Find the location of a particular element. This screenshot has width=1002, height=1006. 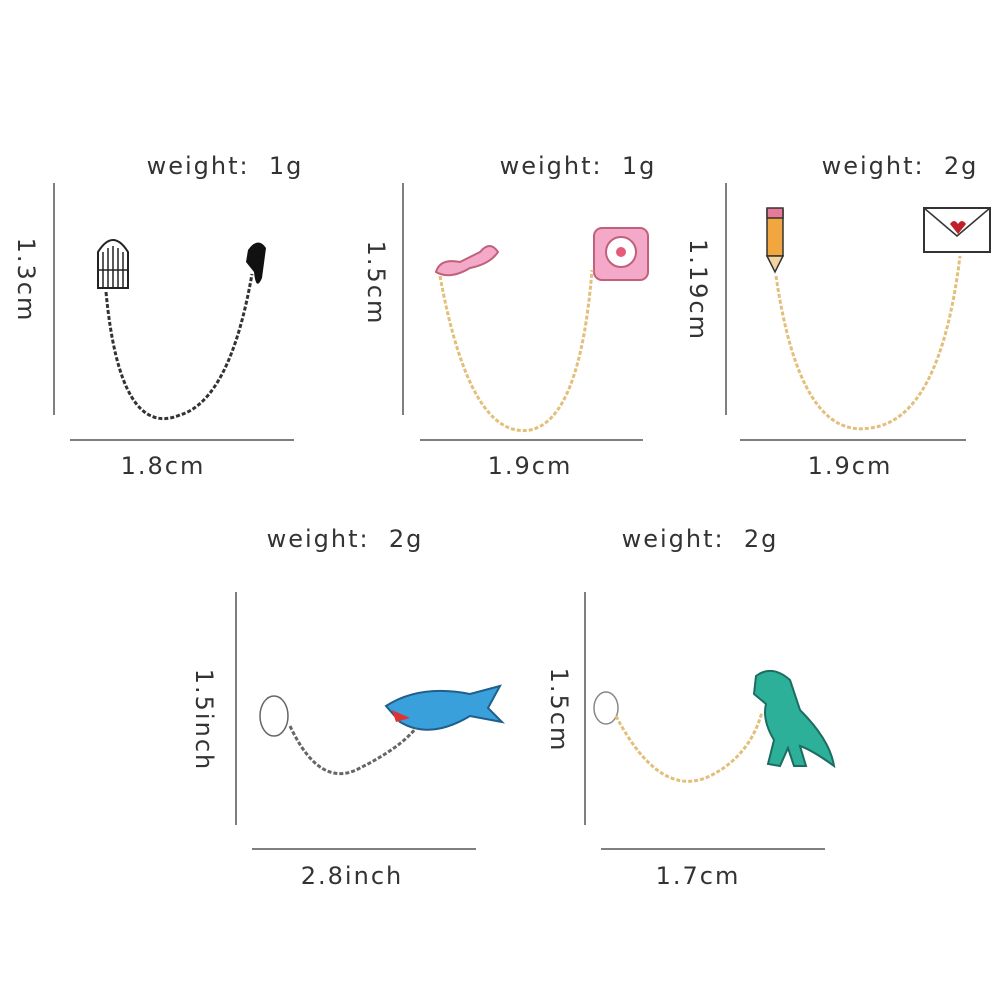

height-label: 1.5inch is located at coordinates (204, 720).